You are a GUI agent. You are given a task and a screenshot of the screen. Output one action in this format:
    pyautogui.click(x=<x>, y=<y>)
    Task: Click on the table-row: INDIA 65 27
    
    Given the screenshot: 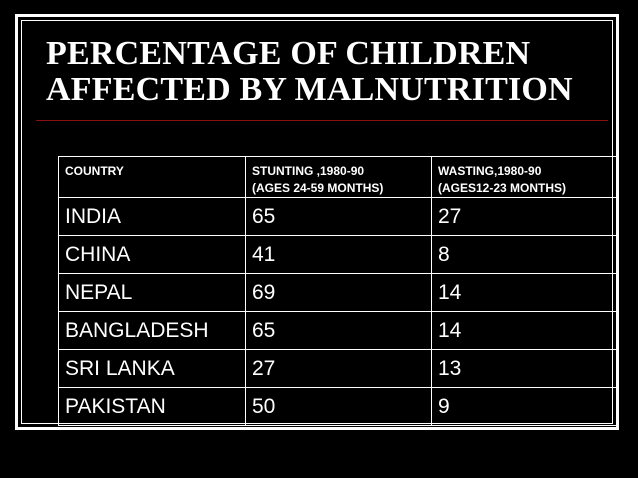 What is the action you would take?
    pyautogui.click(x=338, y=216)
    